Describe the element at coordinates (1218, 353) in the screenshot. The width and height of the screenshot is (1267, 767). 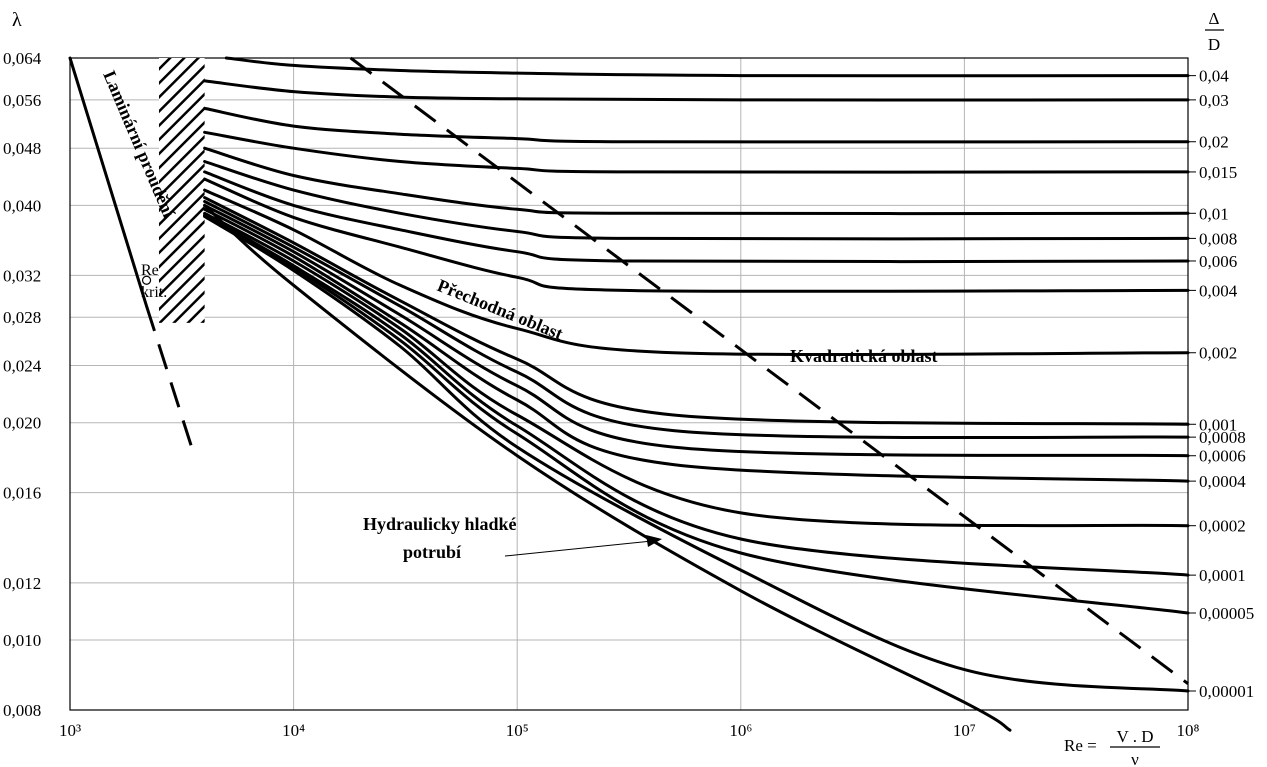
I see `roughness-label: 0,002` at that location.